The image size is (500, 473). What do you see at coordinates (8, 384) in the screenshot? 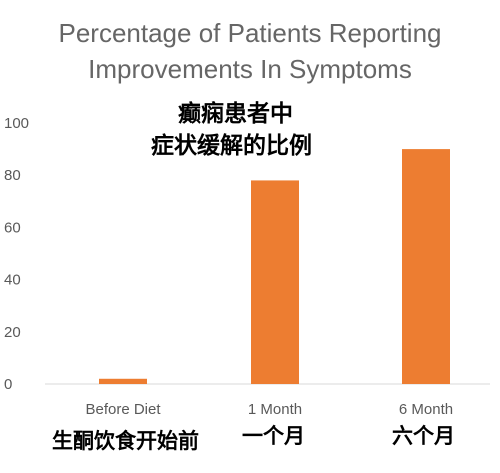
I see `y-tick-label: 0` at bounding box center [8, 384].